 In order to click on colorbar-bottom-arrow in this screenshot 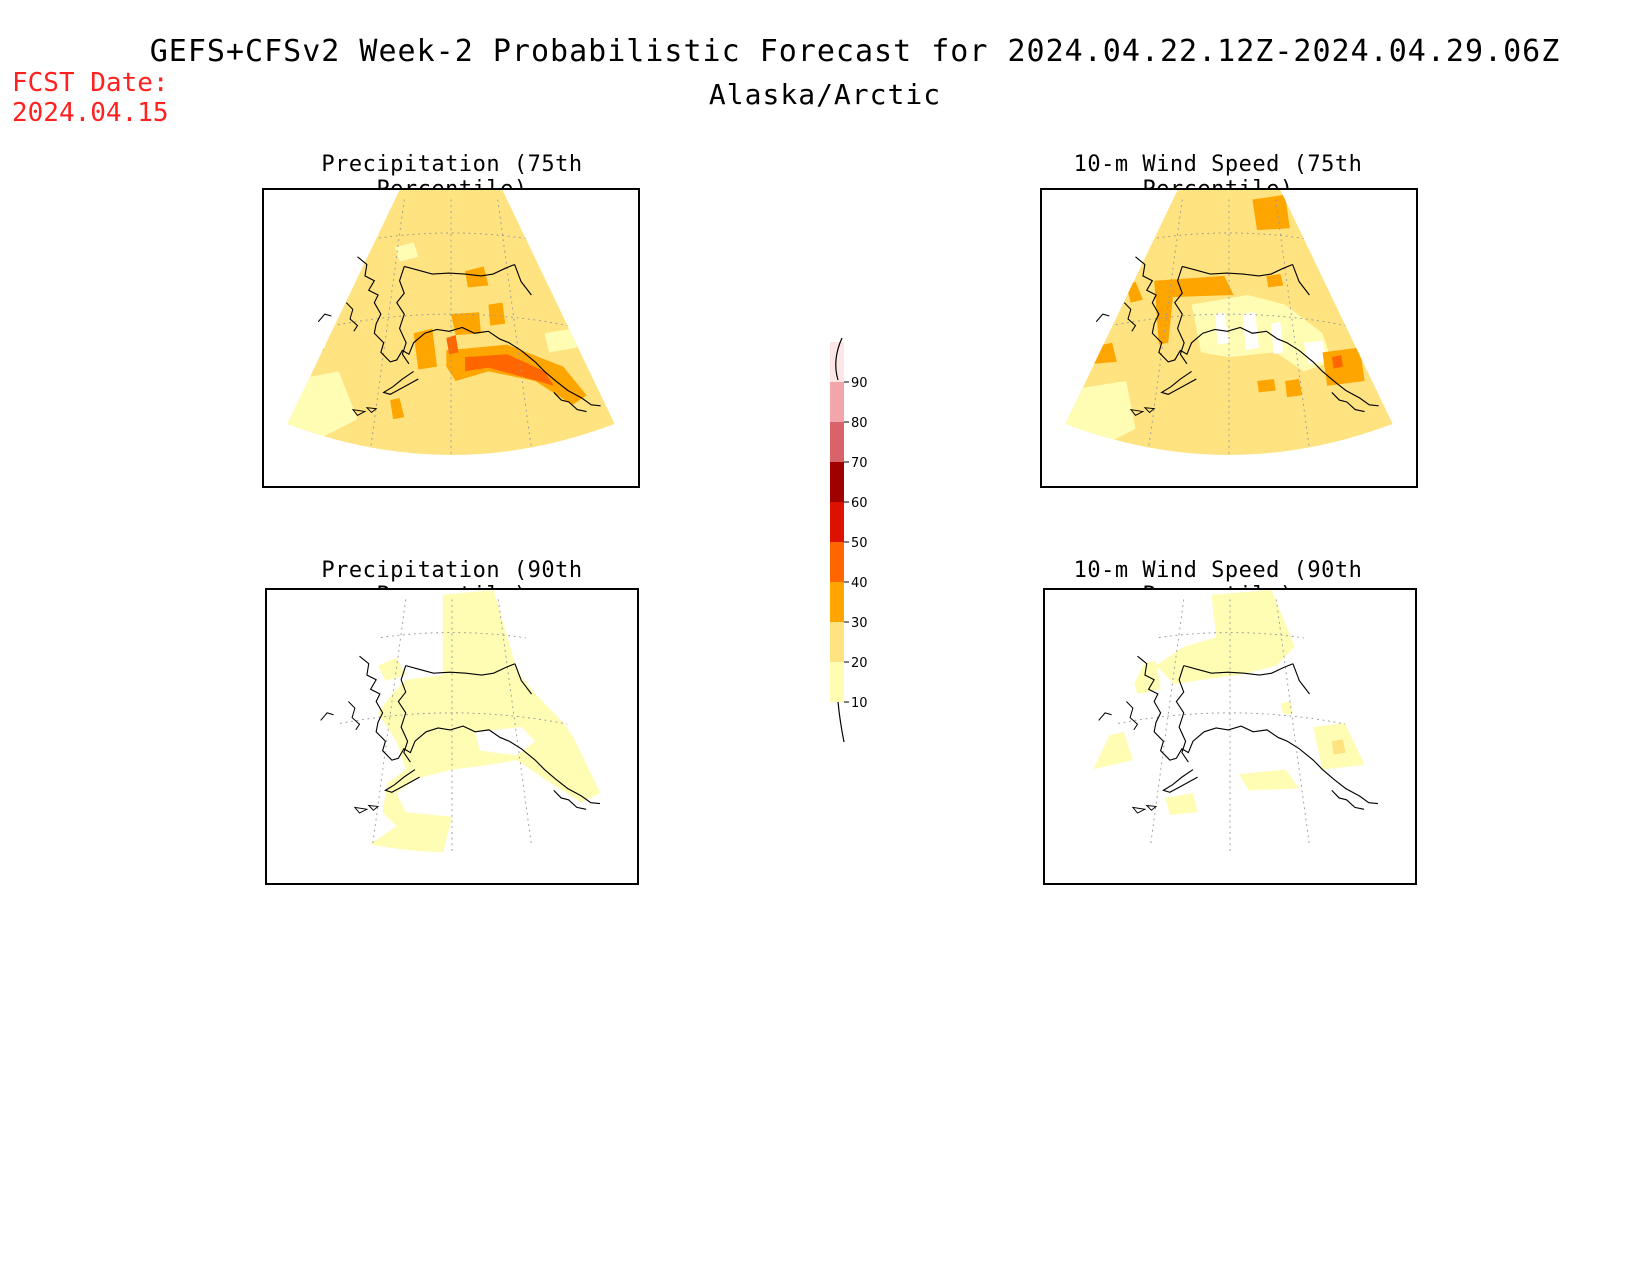, I will do `click(841, 722)`.